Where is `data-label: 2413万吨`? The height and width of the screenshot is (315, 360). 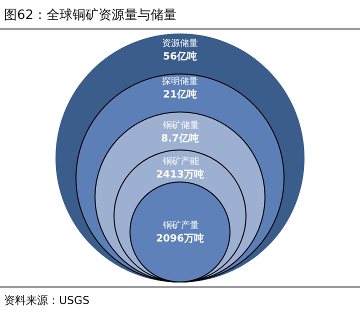 data-label: 2413万吨 is located at coordinates (180, 174).